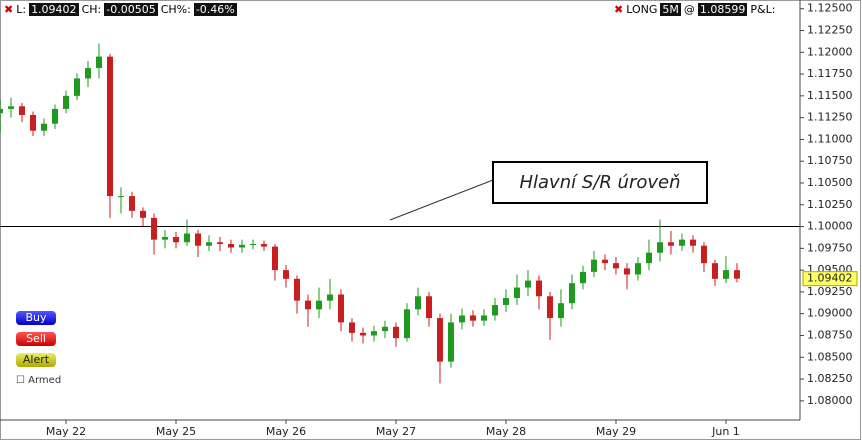 This screenshot has width=862, height=441. Describe the element at coordinates (763, 9) in the screenshot. I see `label: P&L:` at that location.